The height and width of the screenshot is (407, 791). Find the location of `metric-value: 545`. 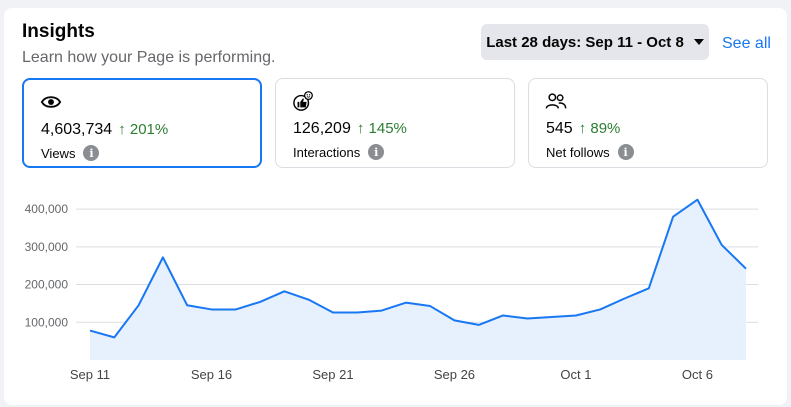

metric-value: 545 is located at coordinates (559, 128).